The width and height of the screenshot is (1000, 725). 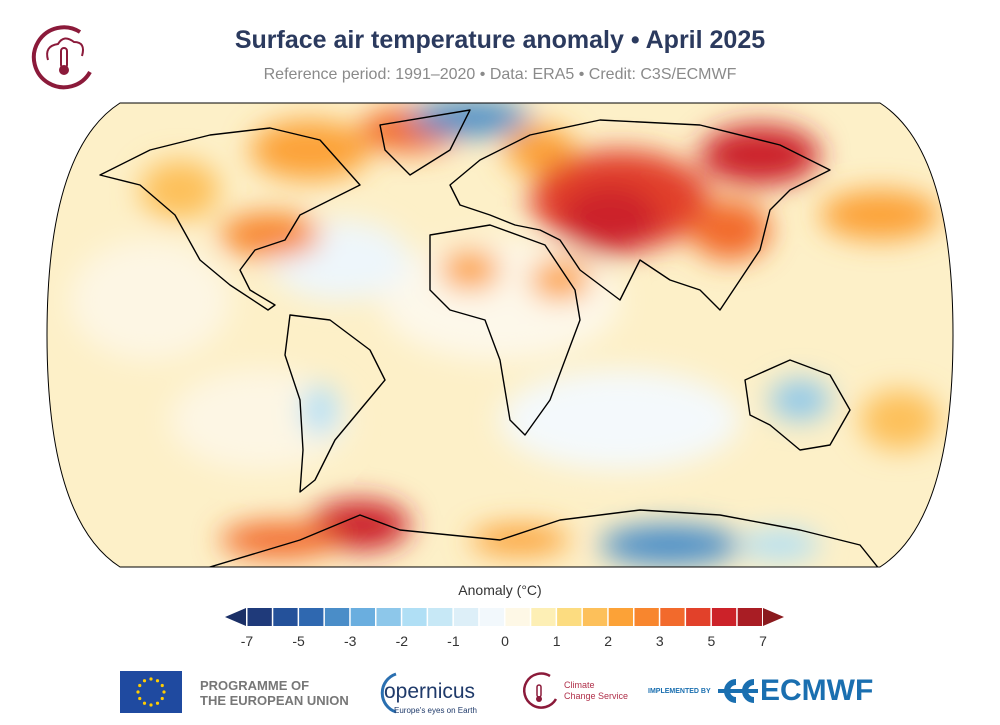 I want to click on copernicus-c-icon, so click(x=388, y=693).